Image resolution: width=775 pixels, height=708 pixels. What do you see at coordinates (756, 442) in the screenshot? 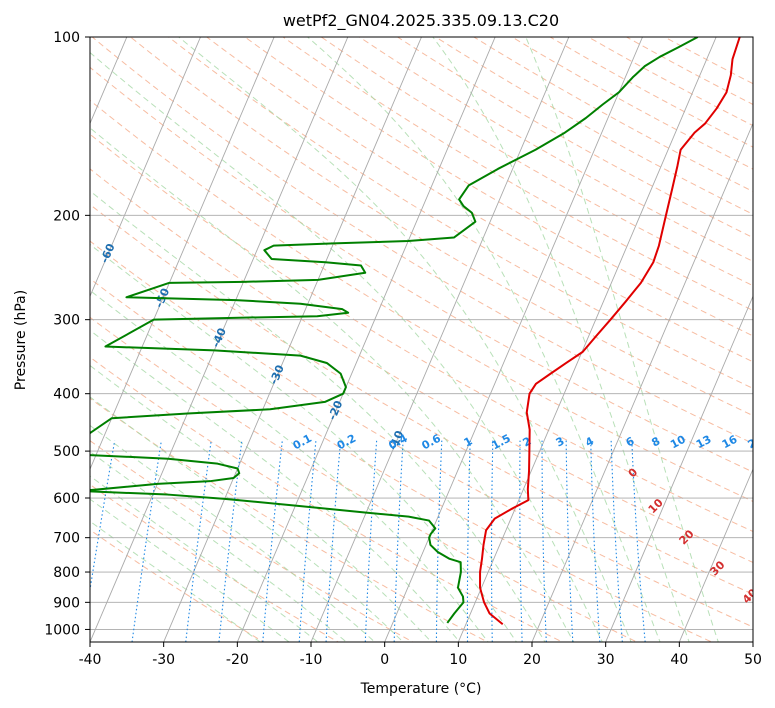
I see `mixing-ratio-label: 20` at bounding box center [756, 442].